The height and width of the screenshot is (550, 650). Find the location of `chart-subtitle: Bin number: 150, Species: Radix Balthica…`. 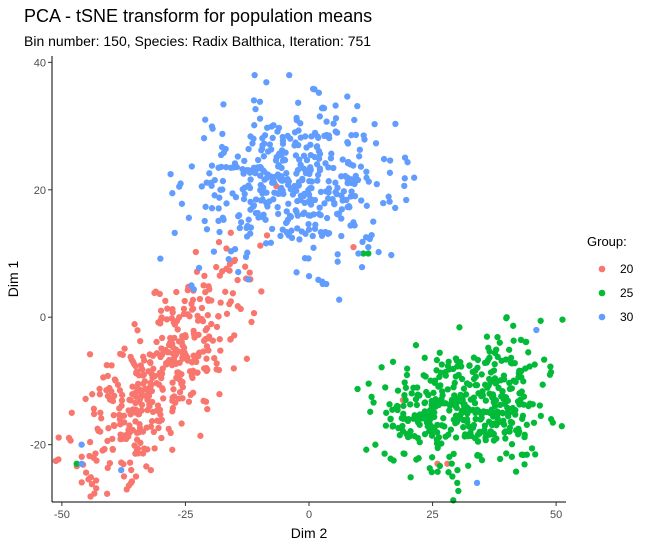

chart-subtitle: Bin number: 150, Species: Radix Balthica… is located at coordinates (197, 41).